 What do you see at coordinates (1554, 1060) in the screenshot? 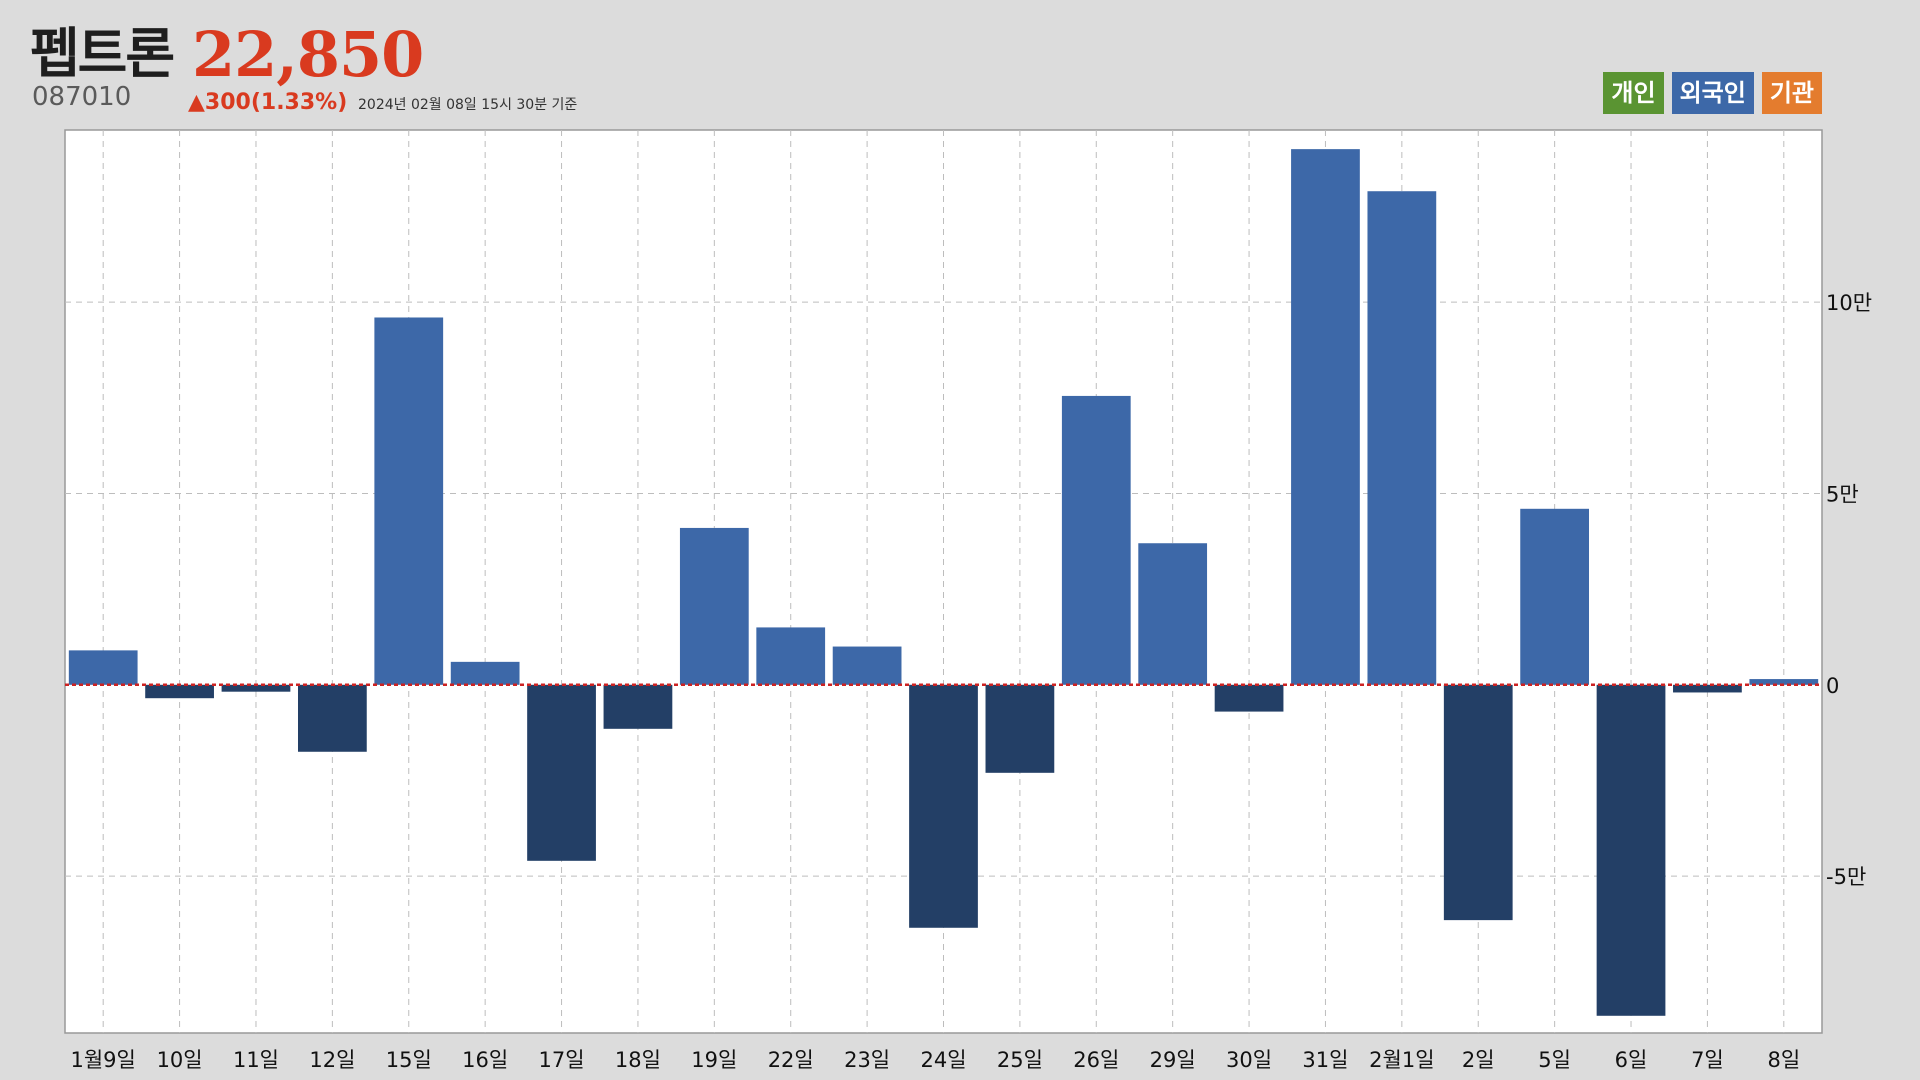
I see `x-tick-label: 5일` at bounding box center [1554, 1060].